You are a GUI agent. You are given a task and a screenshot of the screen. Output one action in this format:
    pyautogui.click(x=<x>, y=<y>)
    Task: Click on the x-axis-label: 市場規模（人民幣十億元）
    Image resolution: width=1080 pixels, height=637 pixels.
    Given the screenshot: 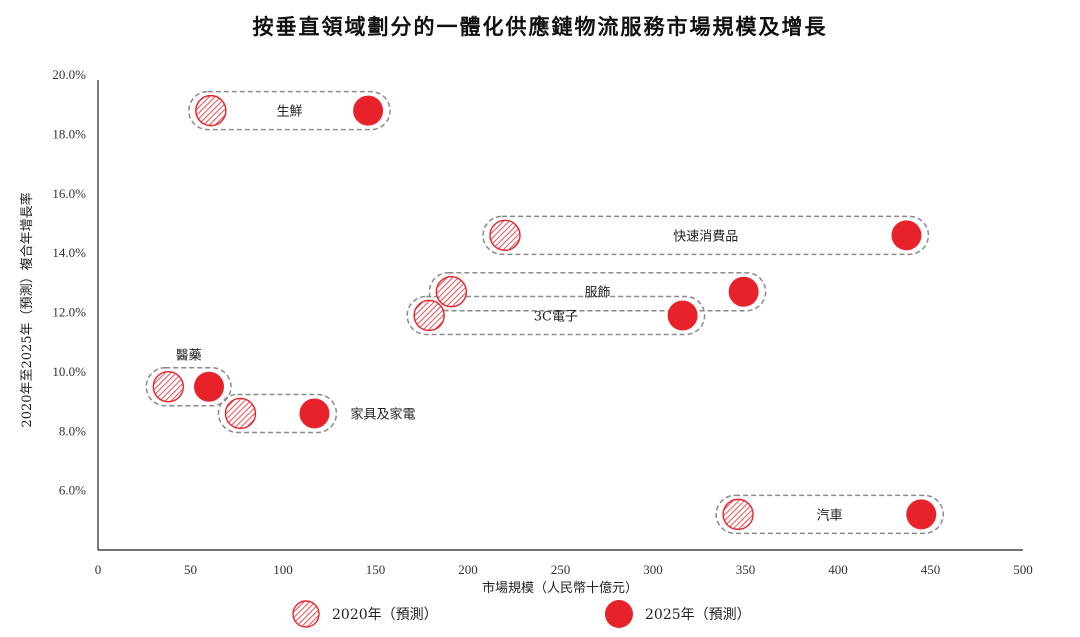 What is the action you would take?
    pyautogui.click(x=560, y=588)
    